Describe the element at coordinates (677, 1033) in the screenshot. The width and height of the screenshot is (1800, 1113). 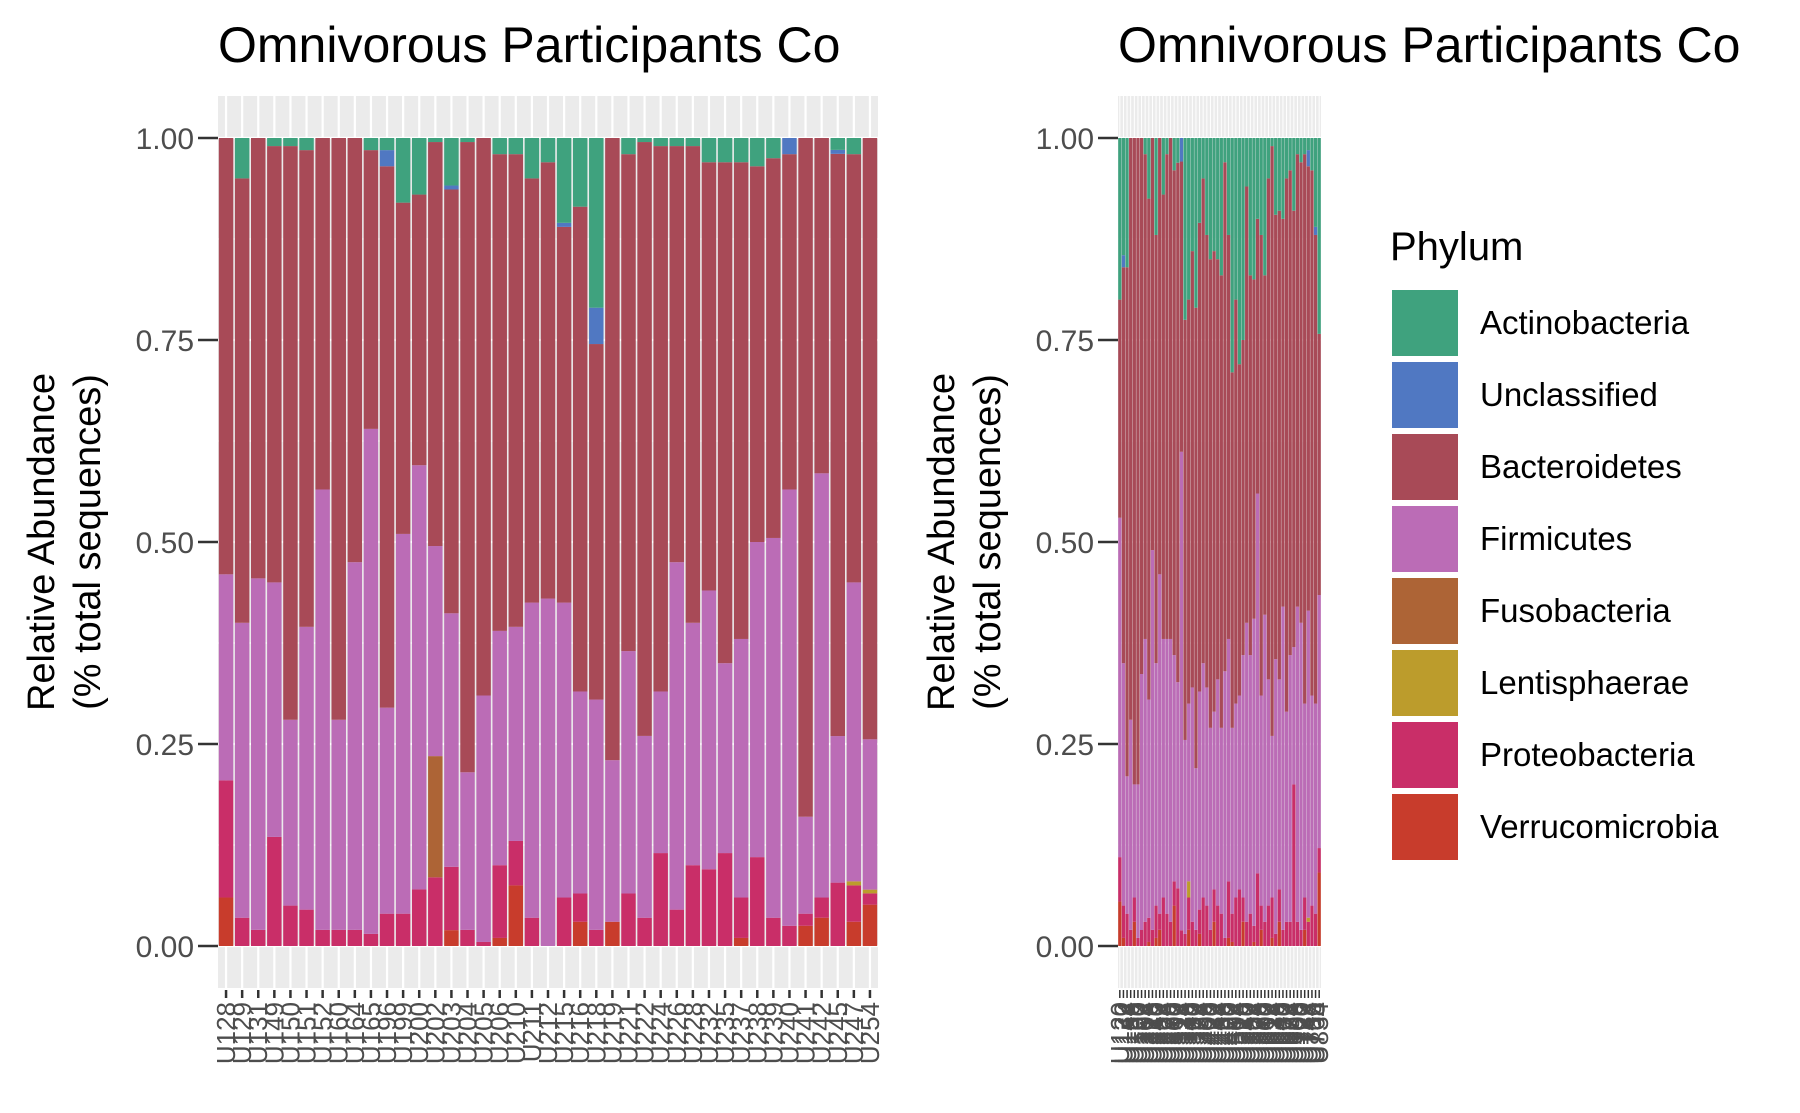
I see `x-tick-label: U226` at that location.